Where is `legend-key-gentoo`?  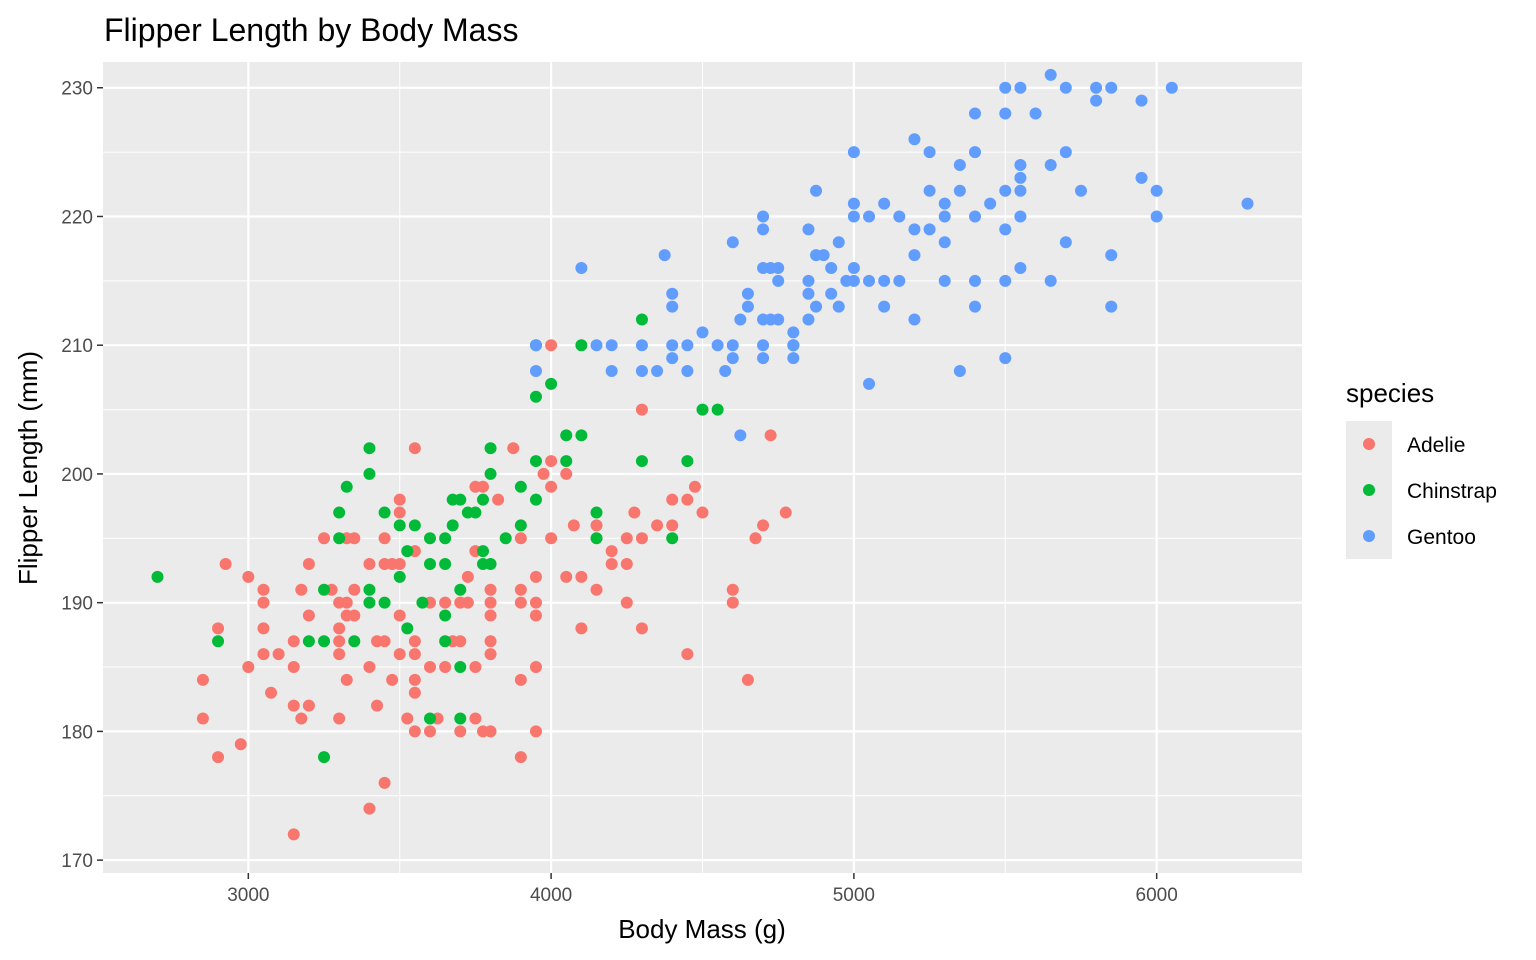 legend-key-gentoo is located at coordinates (1369, 536).